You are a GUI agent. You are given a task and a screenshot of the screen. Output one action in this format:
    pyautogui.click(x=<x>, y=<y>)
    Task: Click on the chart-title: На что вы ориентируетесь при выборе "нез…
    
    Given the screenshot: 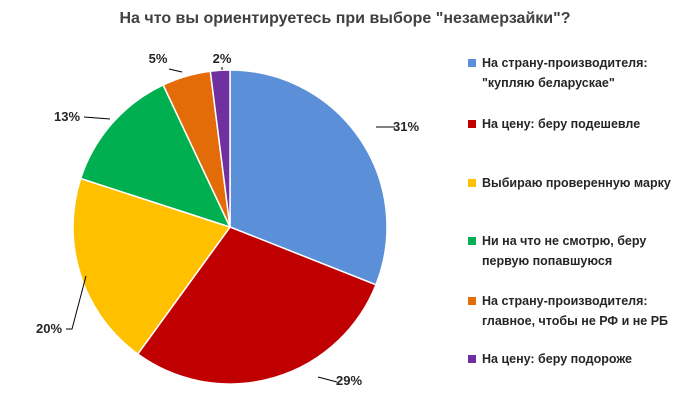 What is the action you would take?
    pyautogui.click(x=345, y=18)
    